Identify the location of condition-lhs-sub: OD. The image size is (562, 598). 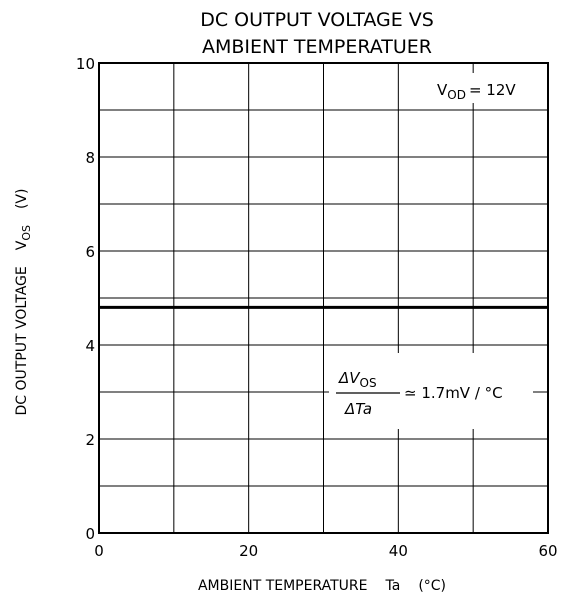
(456, 95).